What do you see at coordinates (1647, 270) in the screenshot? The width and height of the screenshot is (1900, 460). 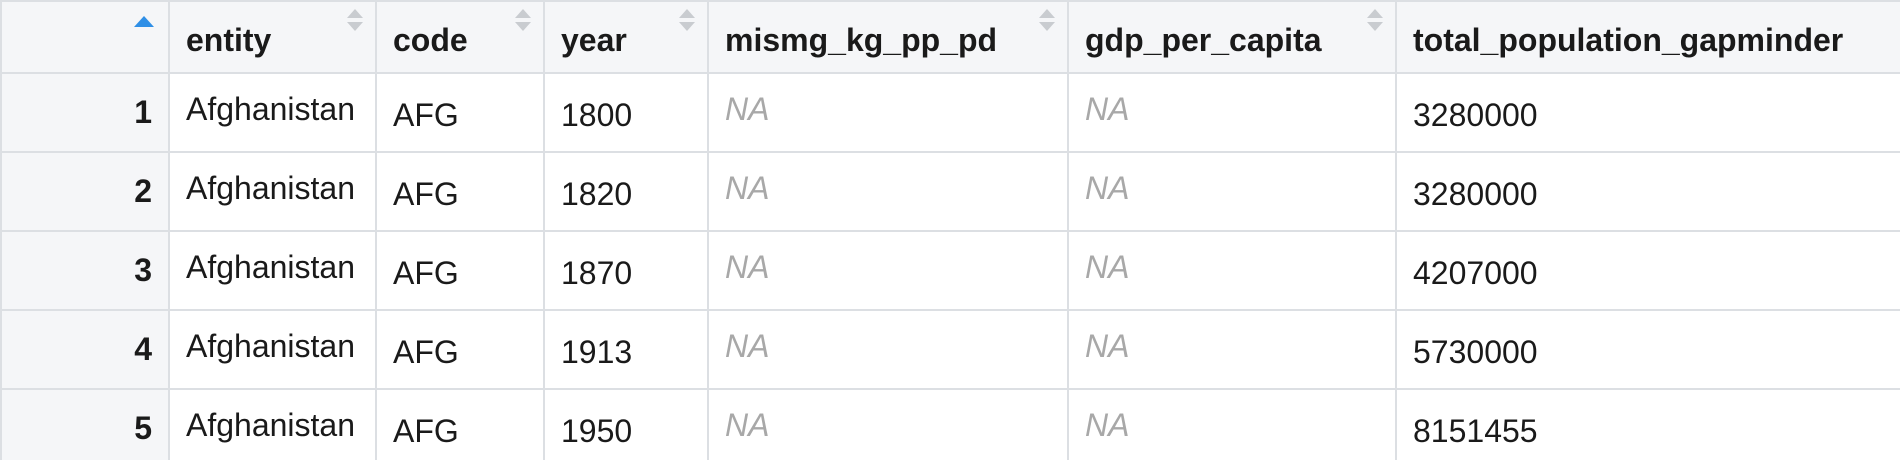 I see `cell-total-population: 4207000` at bounding box center [1647, 270].